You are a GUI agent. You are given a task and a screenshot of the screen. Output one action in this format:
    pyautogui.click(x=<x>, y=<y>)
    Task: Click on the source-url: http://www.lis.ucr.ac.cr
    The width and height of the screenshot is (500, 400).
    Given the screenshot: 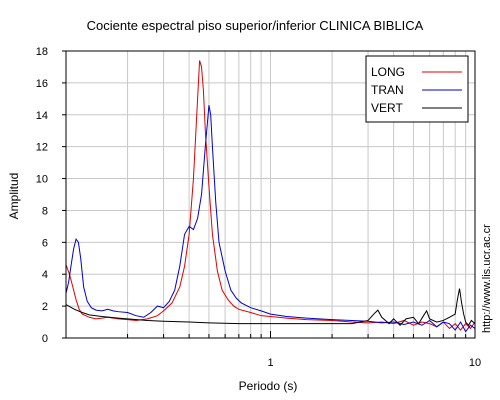 What is the action you would take?
    pyautogui.click(x=487, y=278)
    